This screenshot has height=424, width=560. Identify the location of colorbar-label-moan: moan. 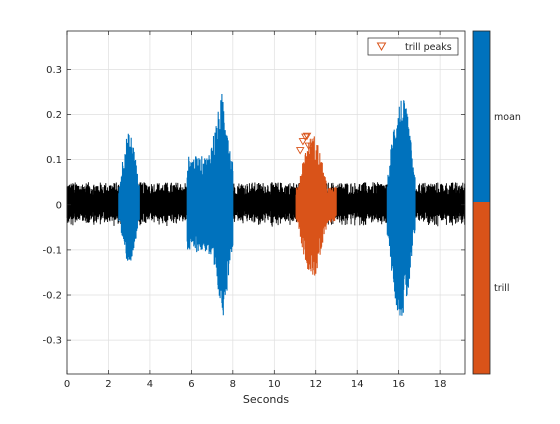
(507, 117).